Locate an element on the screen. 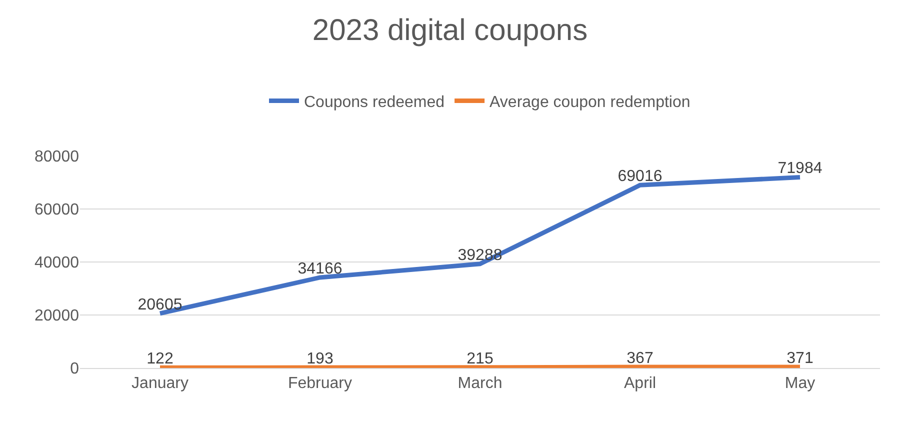 The height and width of the screenshot is (422, 900). y-tick-label: 80000 is located at coordinates (57, 157).